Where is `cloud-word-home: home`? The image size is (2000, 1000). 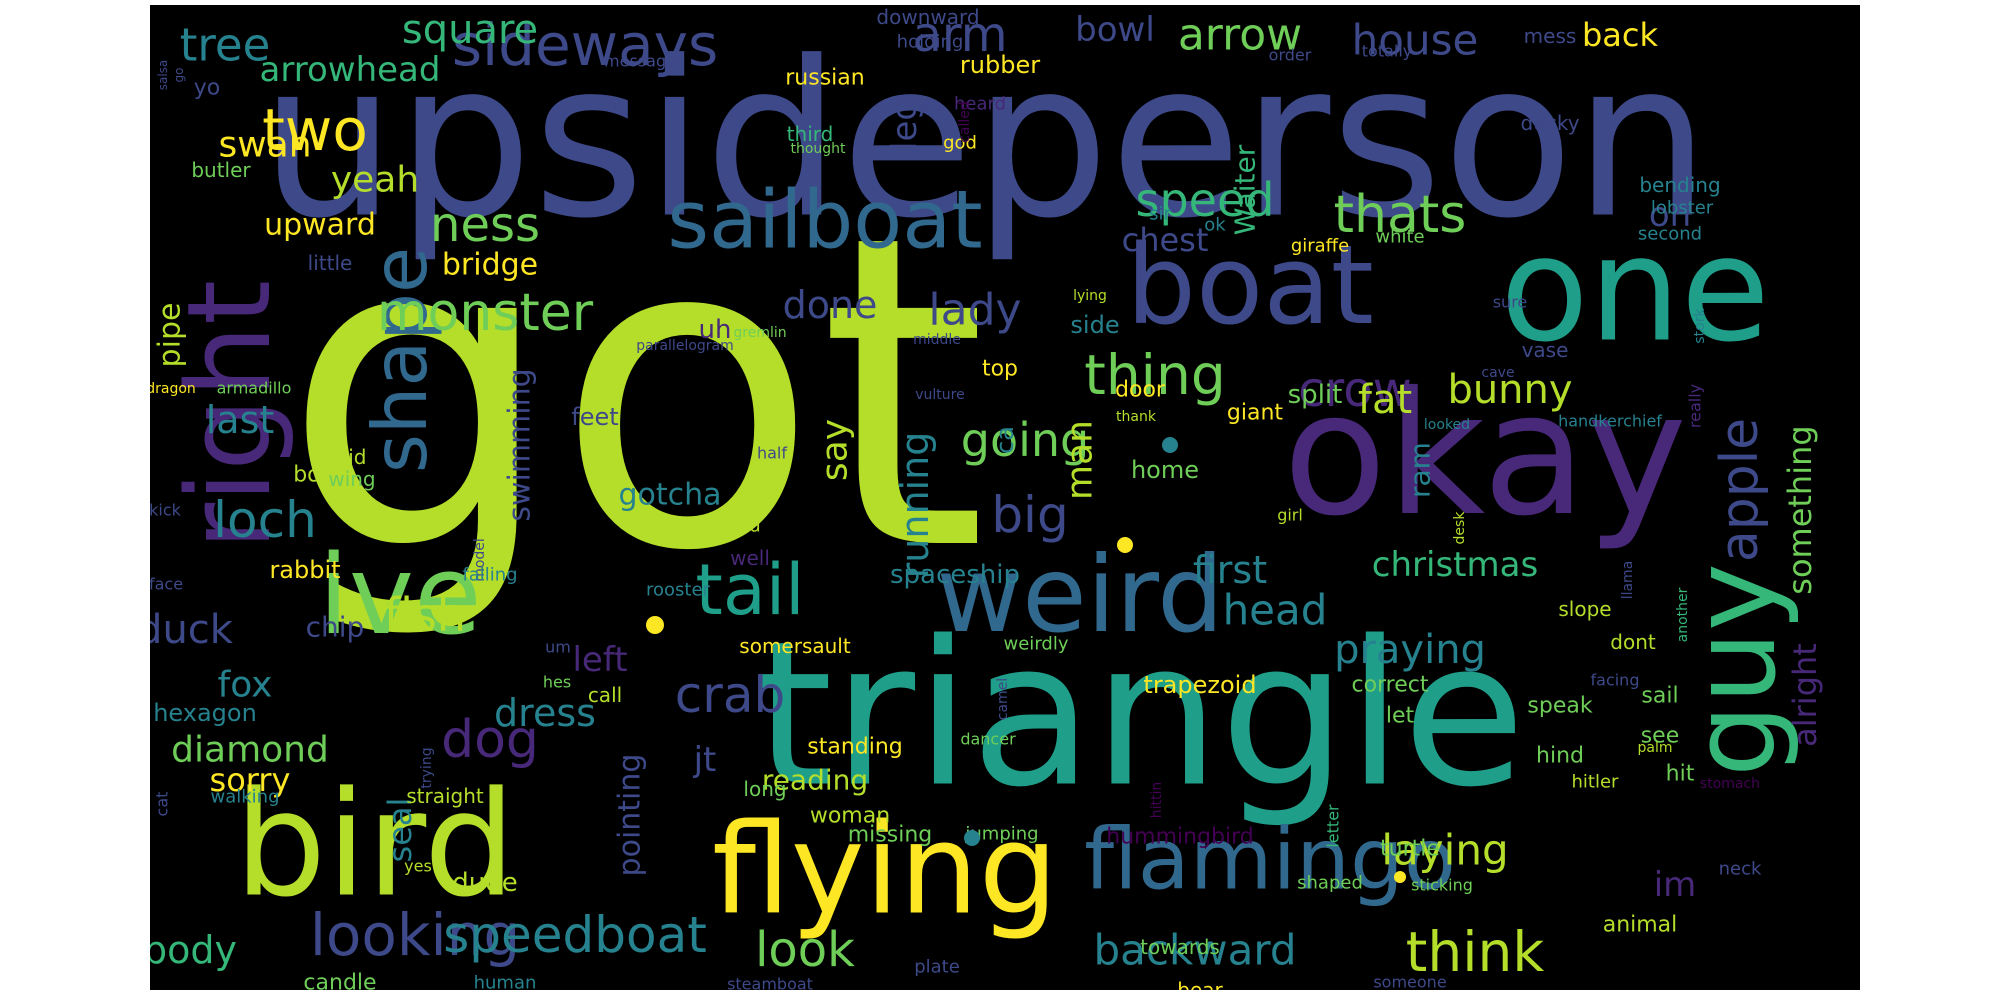
cloud-word-home: home is located at coordinates (1165, 470).